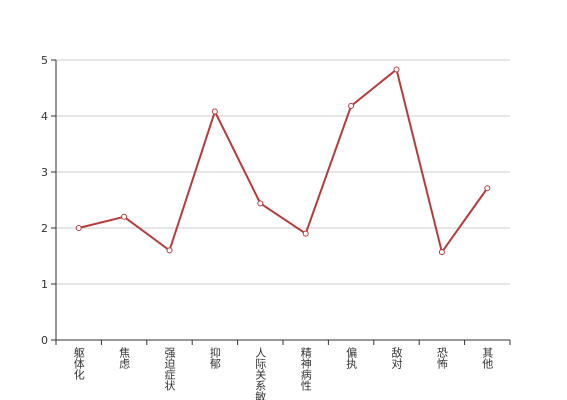 The width and height of the screenshot is (567, 400). I want to click on y-tick-label: 2, so click(44, 228).